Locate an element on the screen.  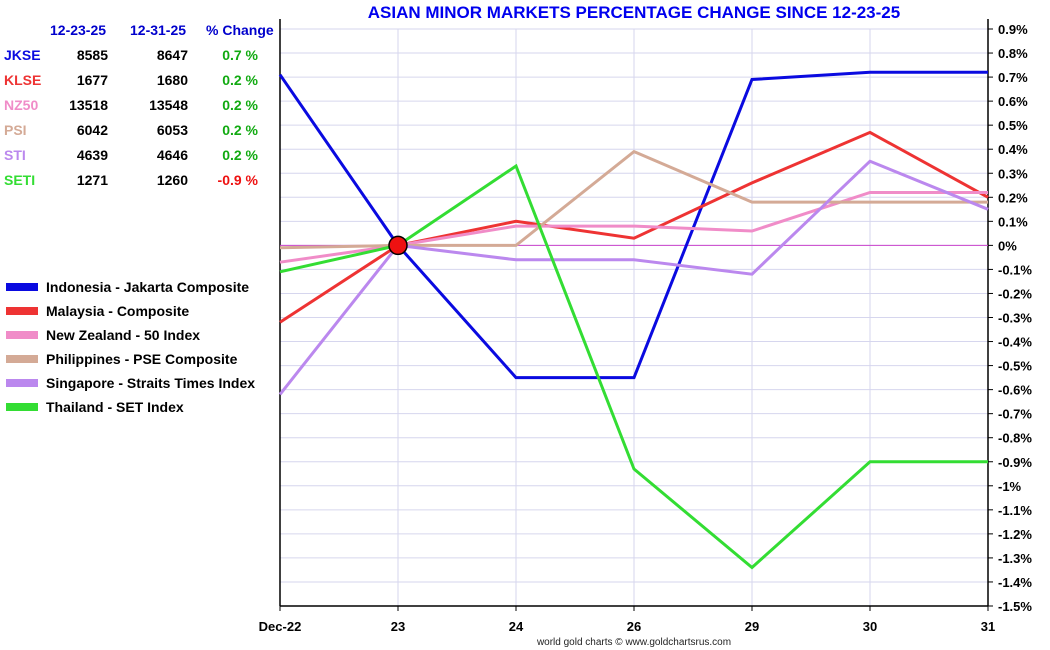
base-date-marker is located at coordinates (398, 245).